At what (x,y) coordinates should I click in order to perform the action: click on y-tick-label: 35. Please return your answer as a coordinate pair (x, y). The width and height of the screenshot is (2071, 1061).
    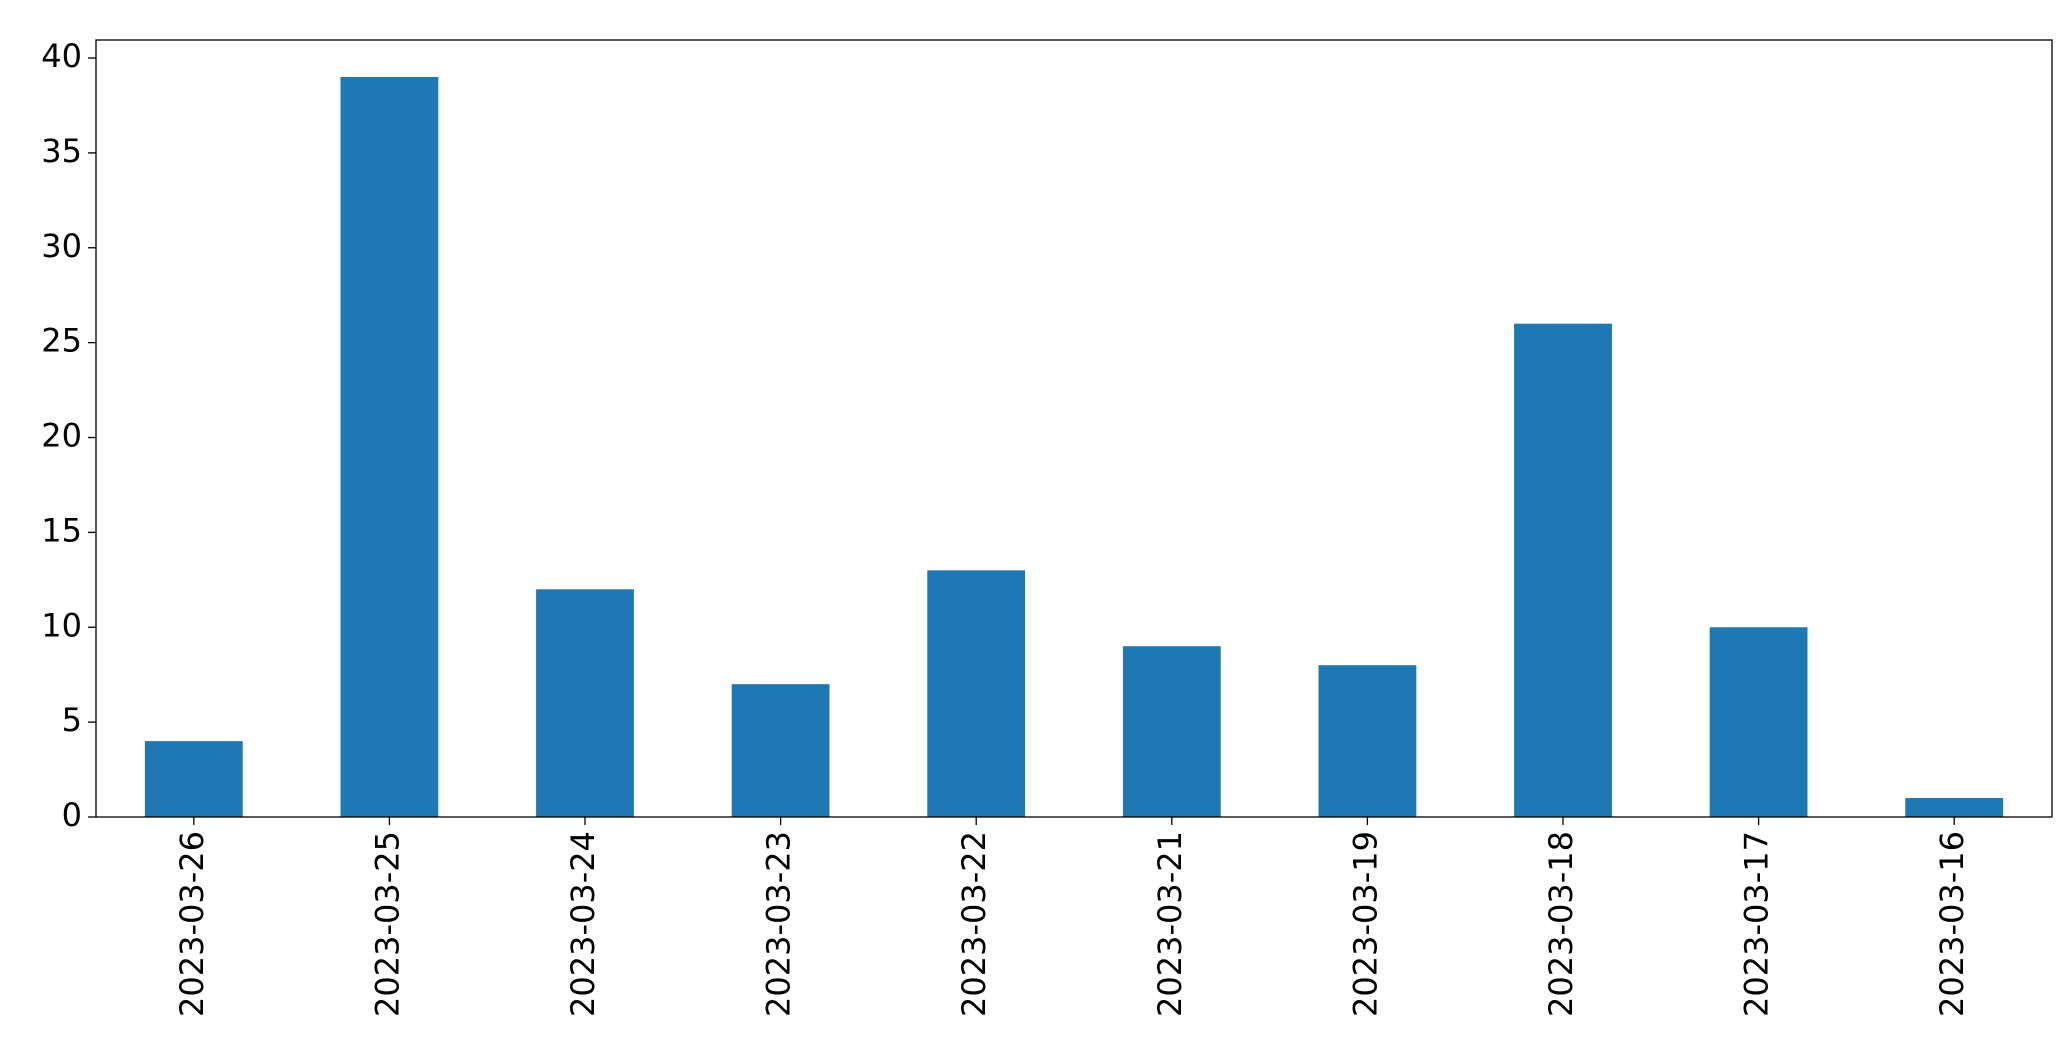
    Looking at the image, I should click on (61, 151).